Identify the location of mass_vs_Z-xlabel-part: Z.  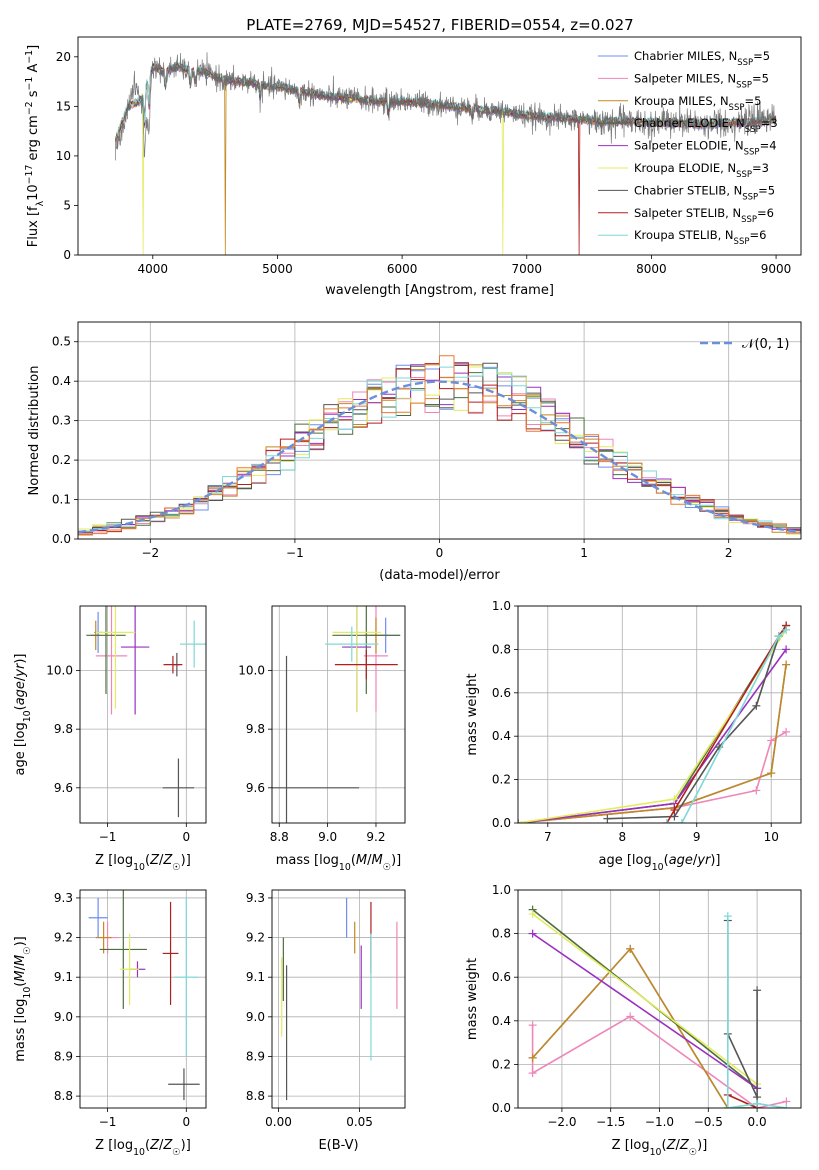
(154, 1145).